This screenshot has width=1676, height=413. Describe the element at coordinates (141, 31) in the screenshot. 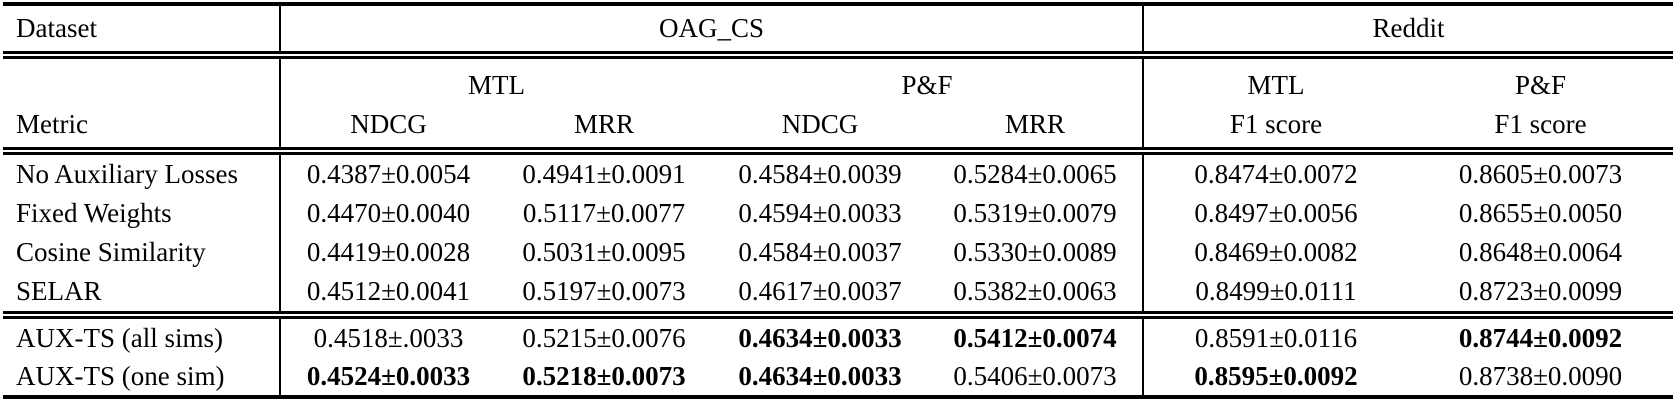

I see `dataset-corner-label: Dataset` at that location.